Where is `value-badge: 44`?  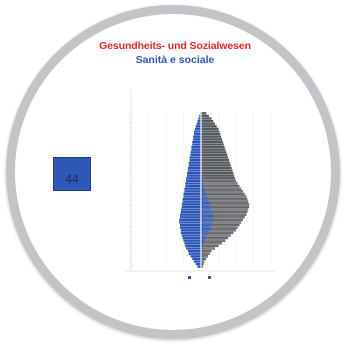 value-badge: 44 is located at coordinates (72, 174).